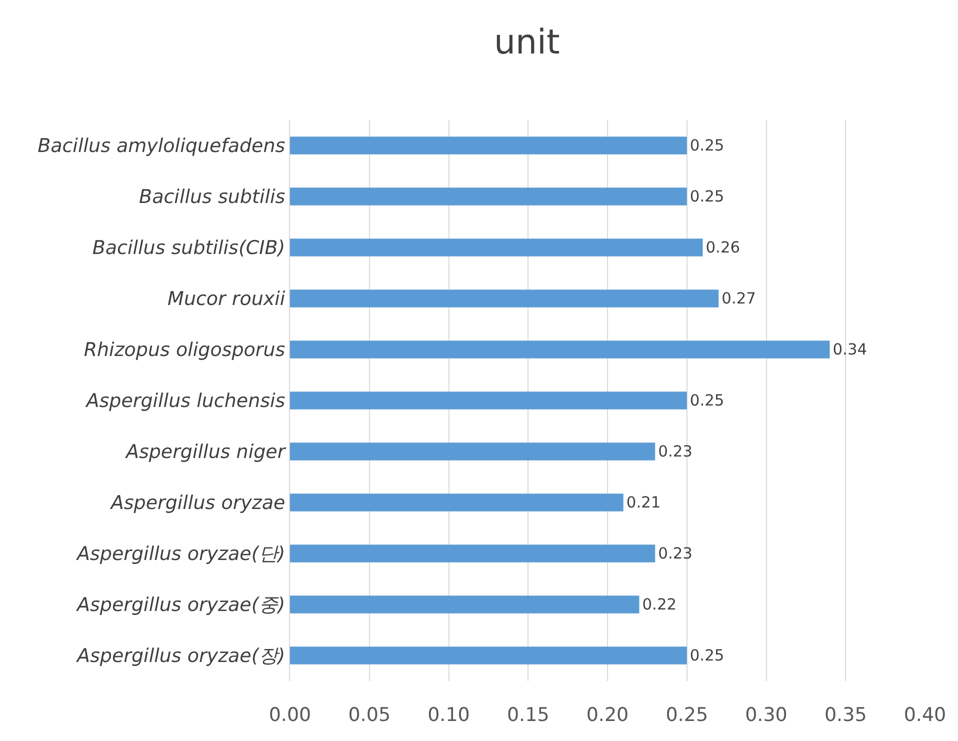  Describe the element at coordinates (925, 715) in the screenshot. I see `x-tick-label: 0.40` at that location.